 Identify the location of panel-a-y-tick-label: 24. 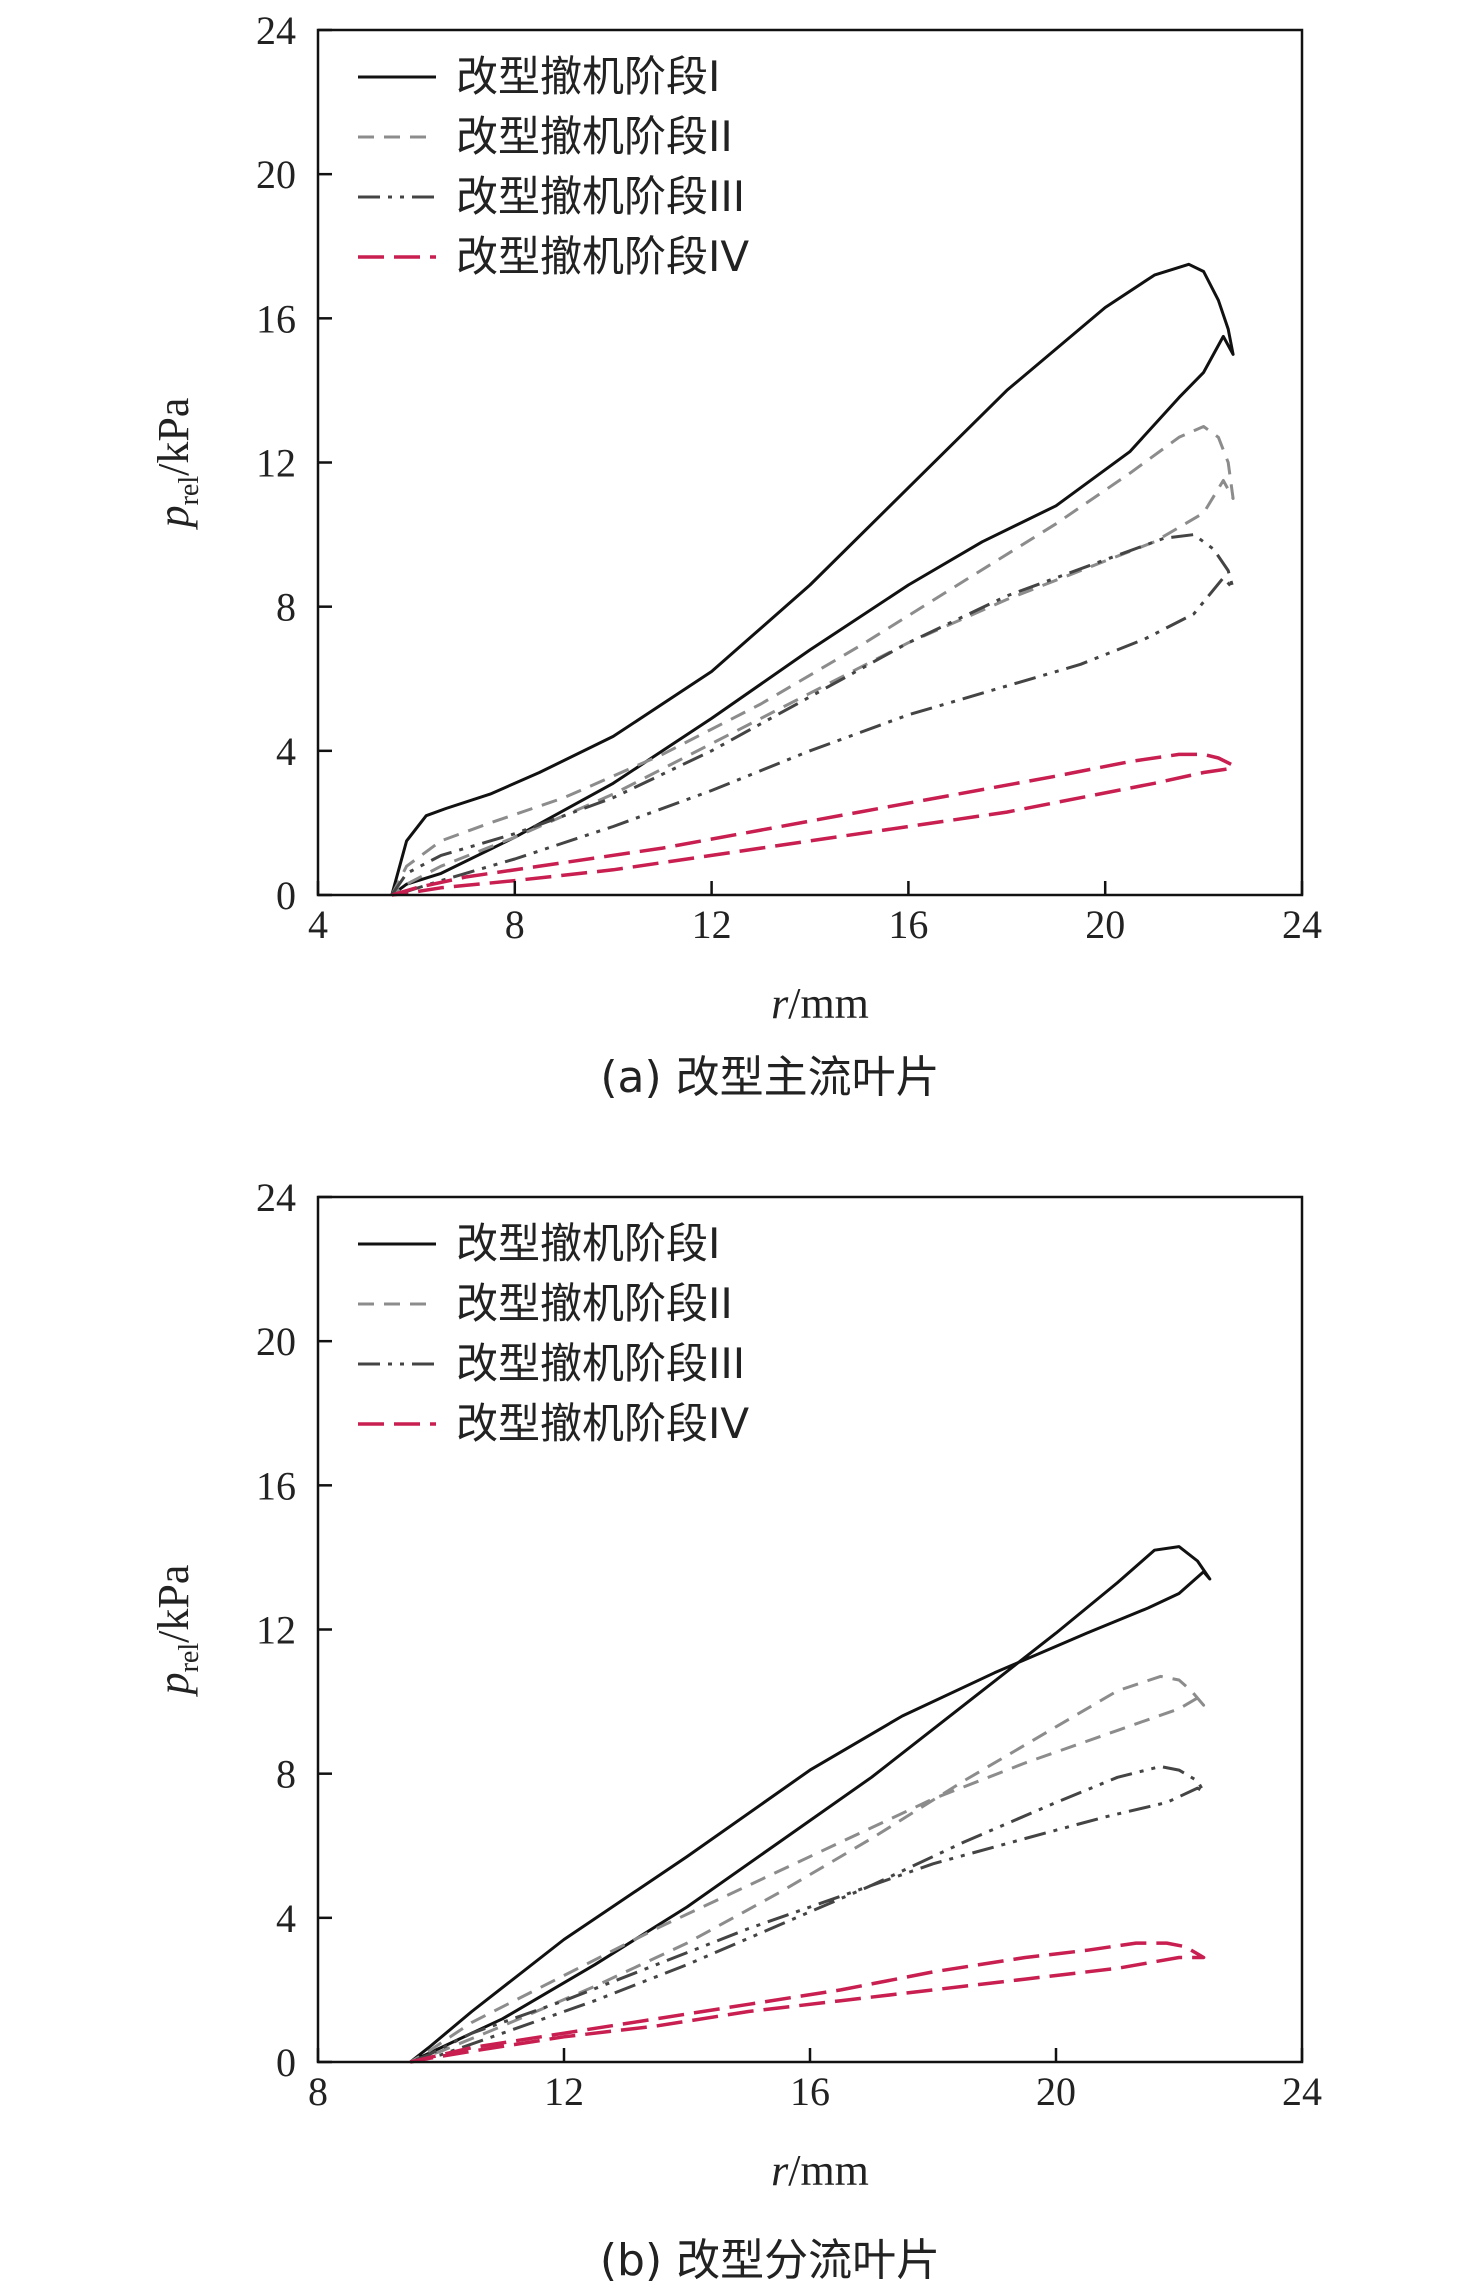
(276, 30).